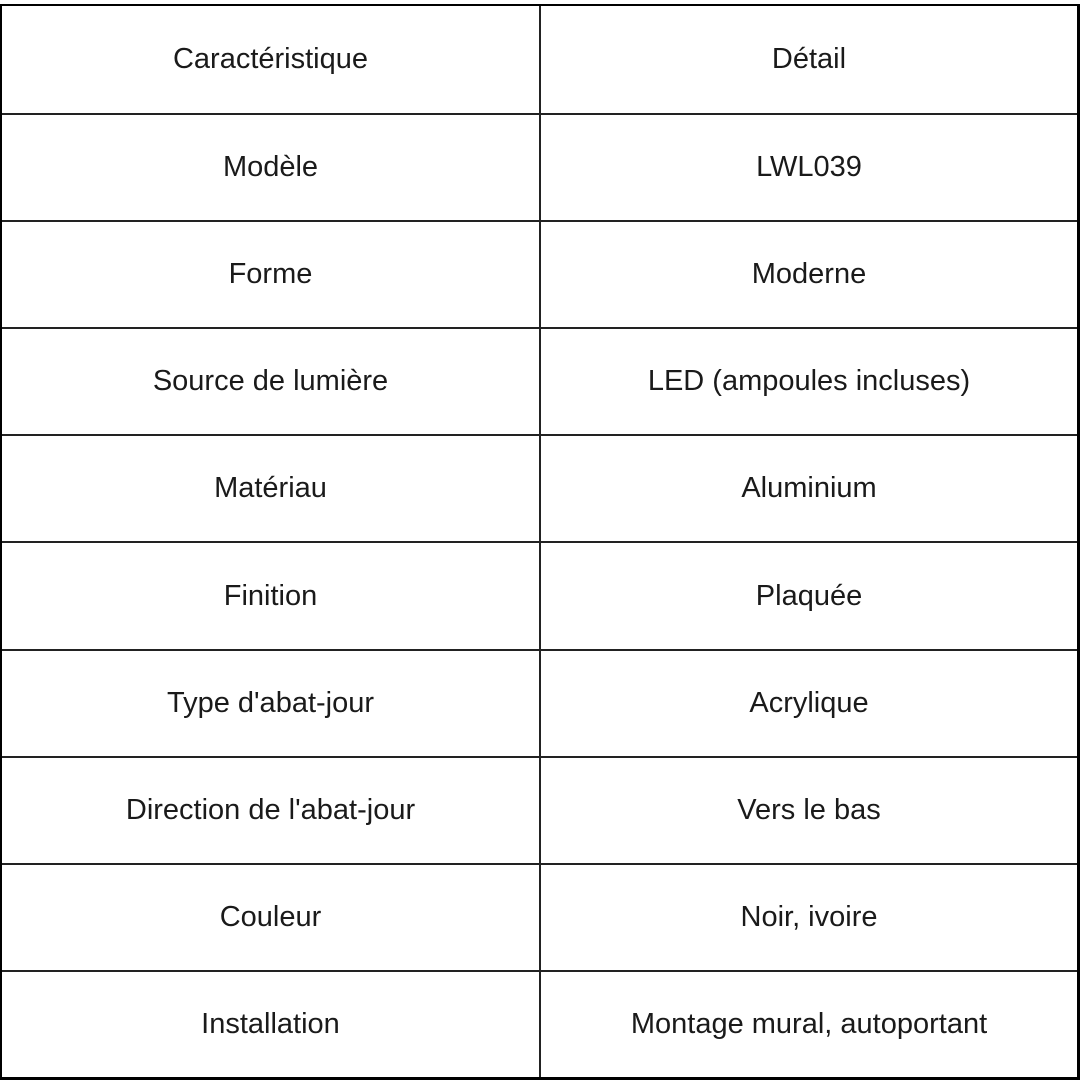 The width and height of the screenshot is (1080, 1080). Describe the element at coordinates (271, 168) in the screenshot. I see `feature-cell: Modèle` at that location.